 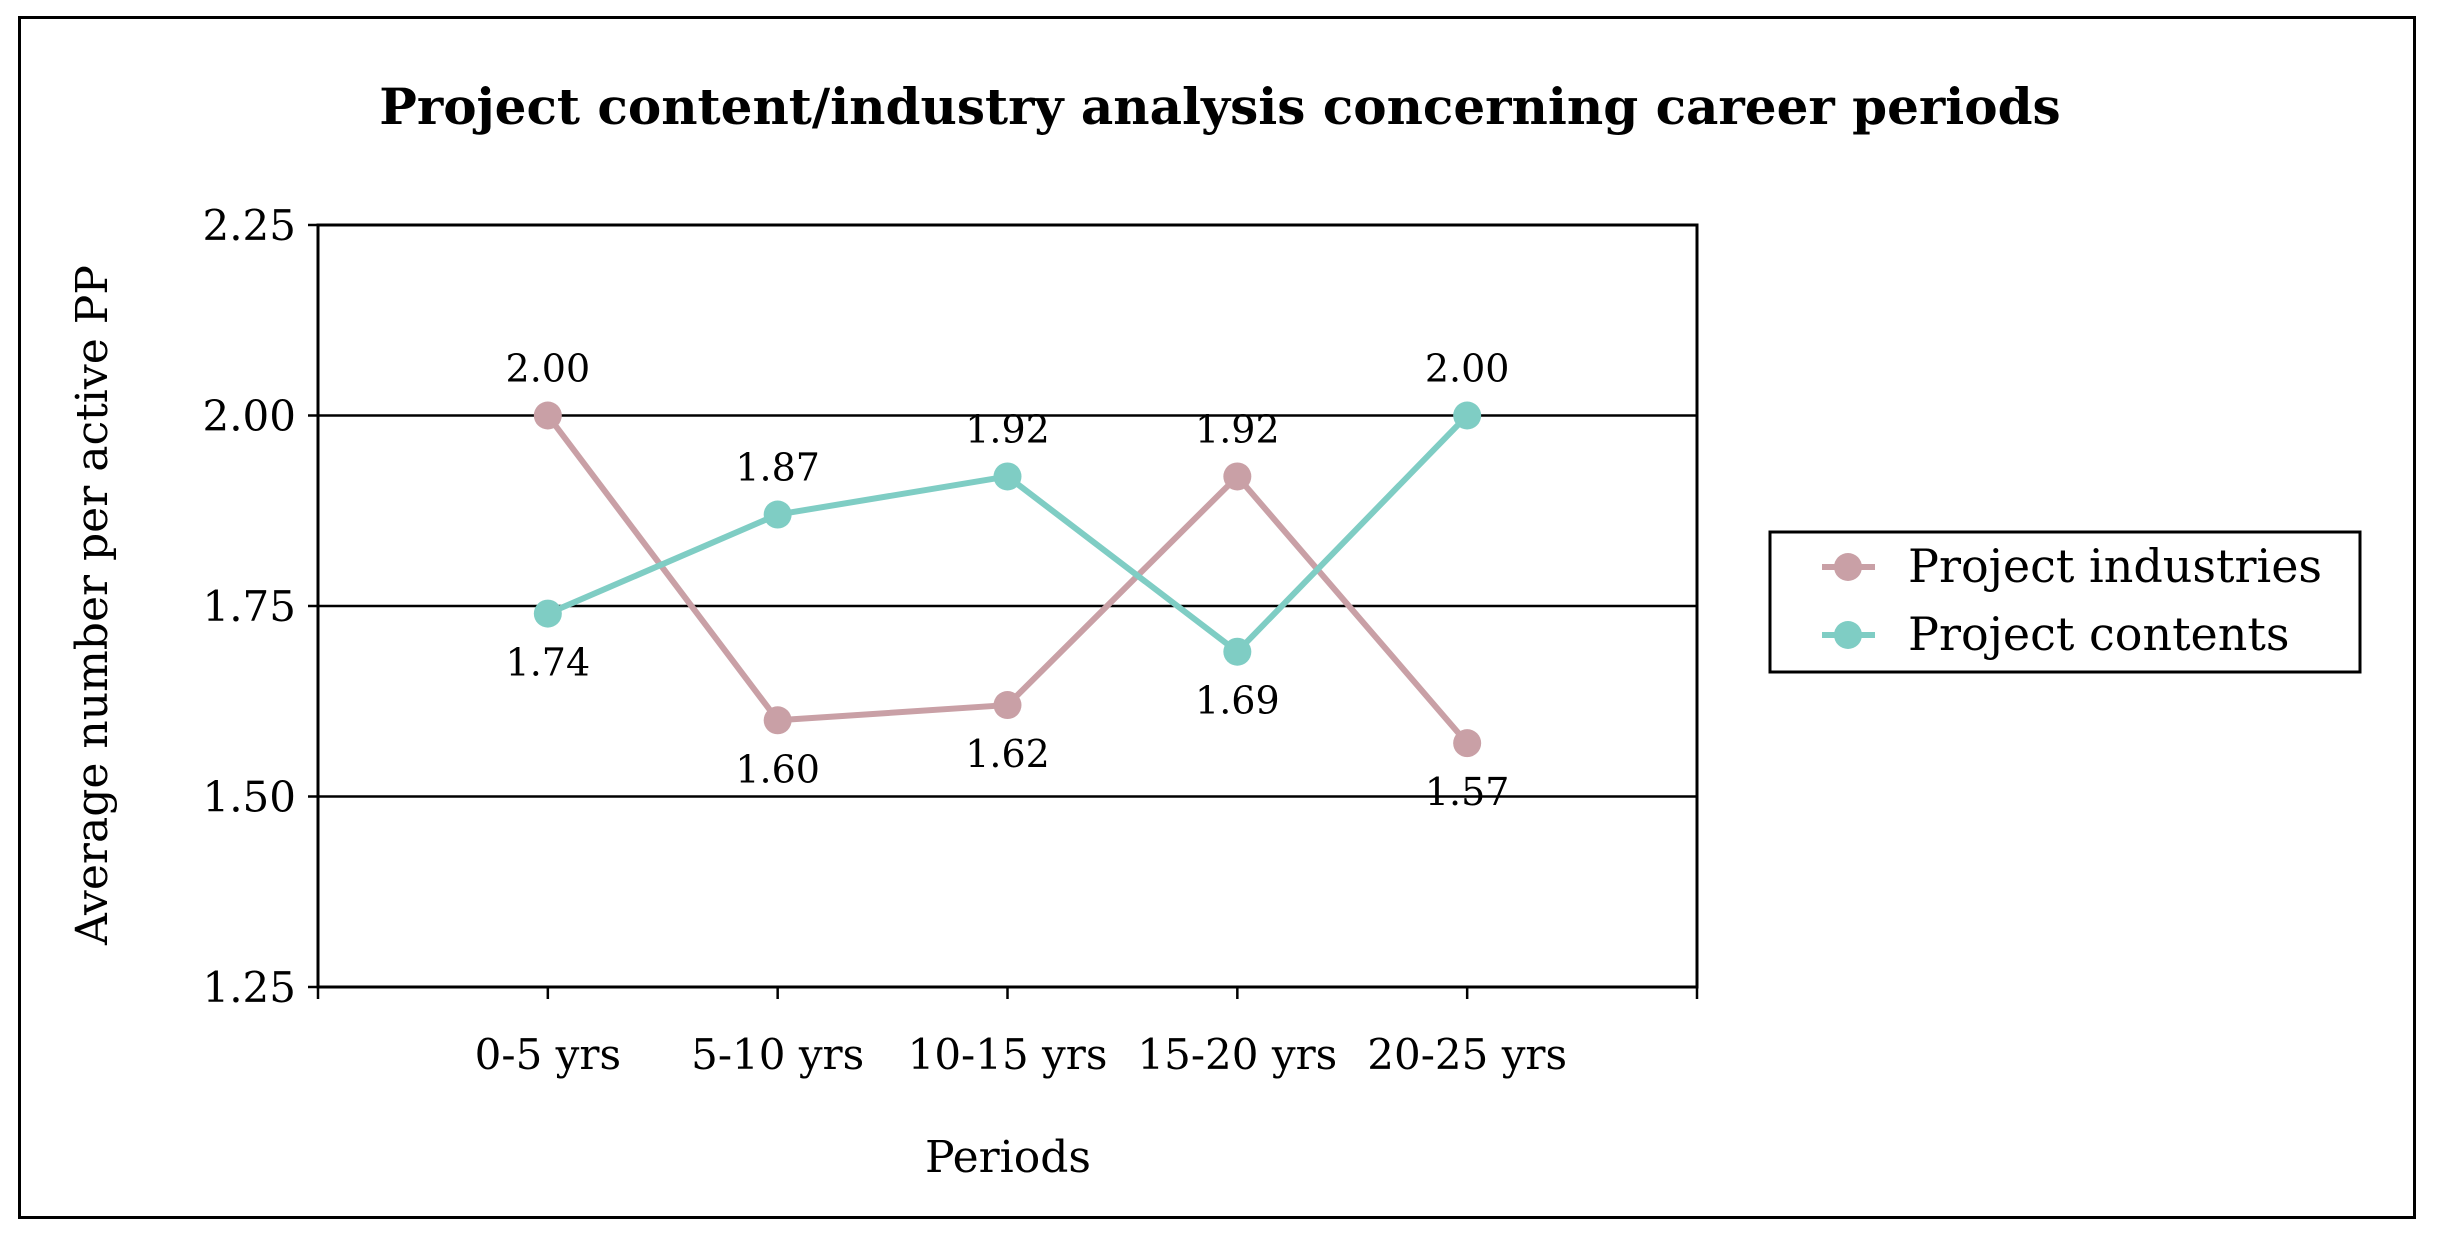 I want to click on data-label: 1.62, so click(x=1007, y=754).